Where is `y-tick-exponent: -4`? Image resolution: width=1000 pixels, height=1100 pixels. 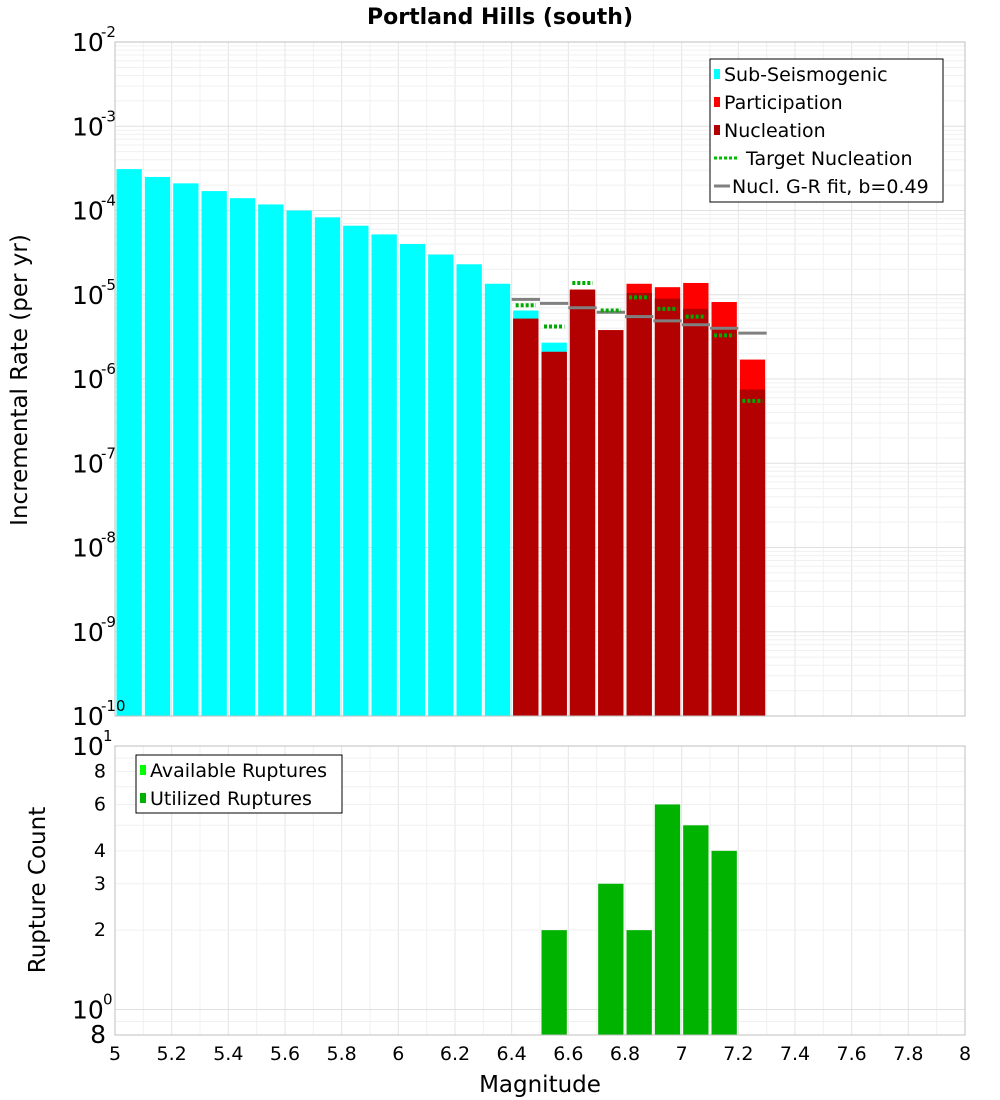
y-tick-exponent: -4 is located at coordinates (108, 201).